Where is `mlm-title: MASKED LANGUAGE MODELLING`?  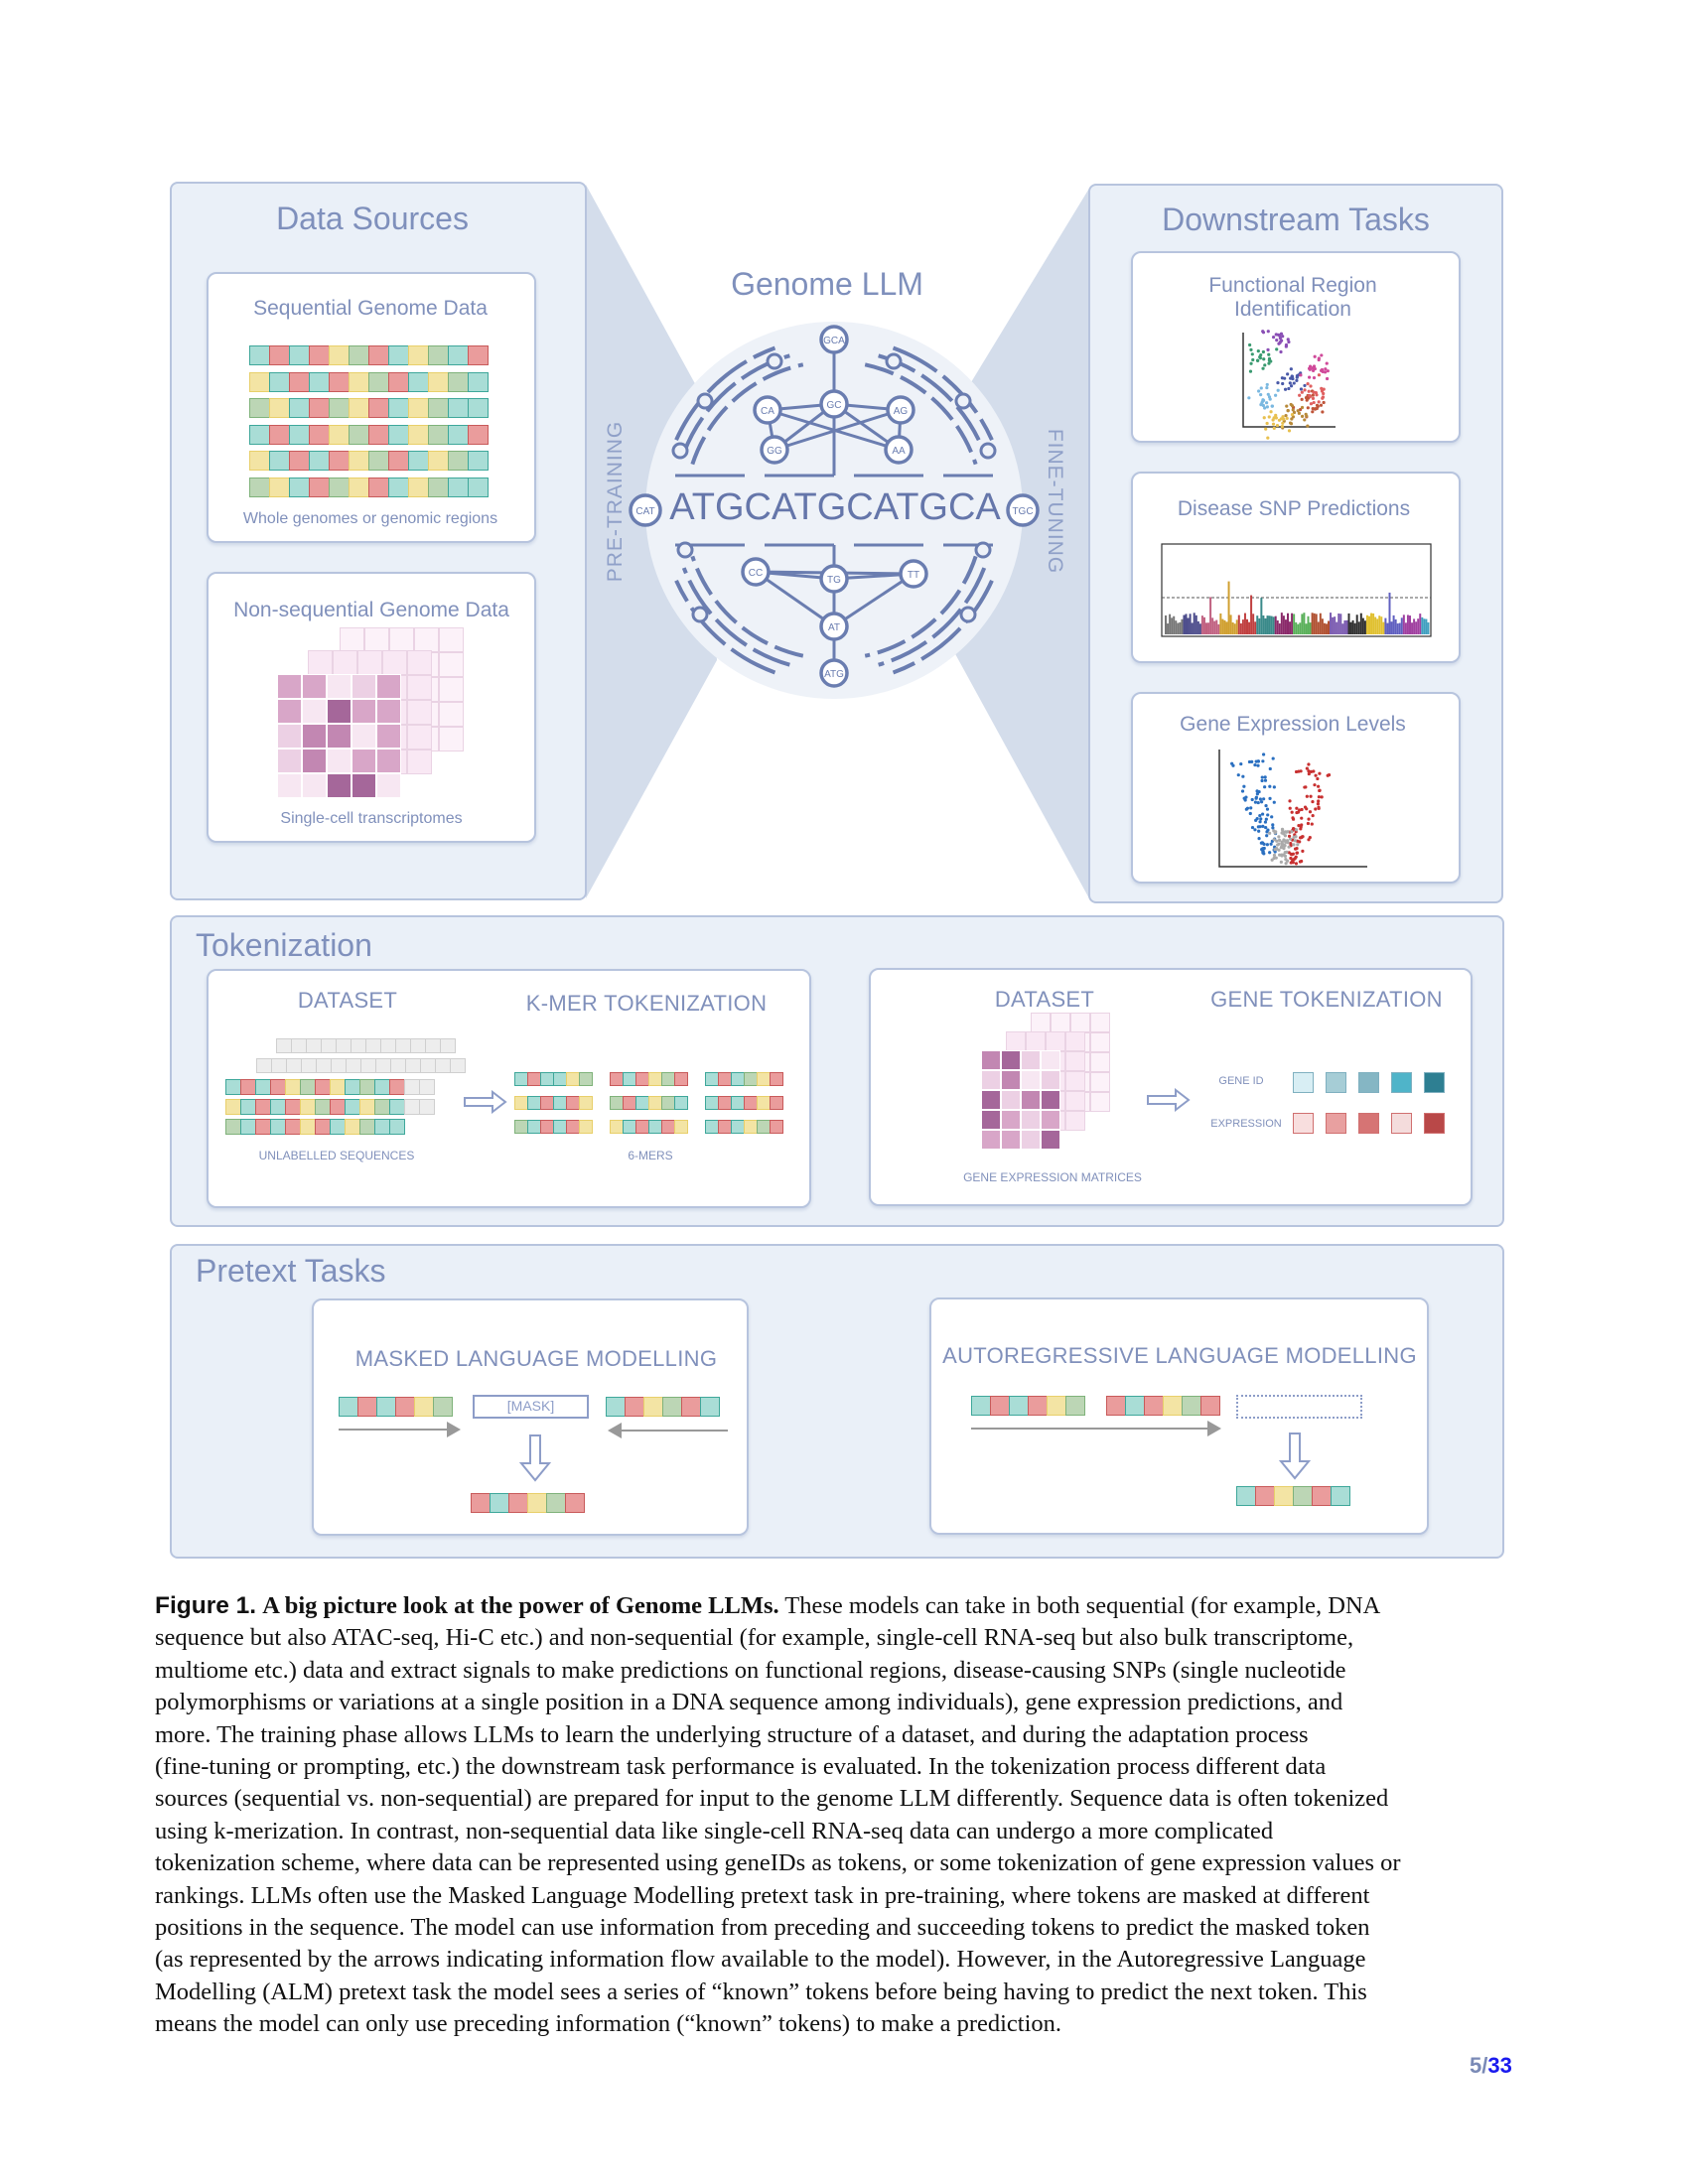 mlm-title: MASKED LANGUAGE MODELLING is located at coordinates (536, 1358).